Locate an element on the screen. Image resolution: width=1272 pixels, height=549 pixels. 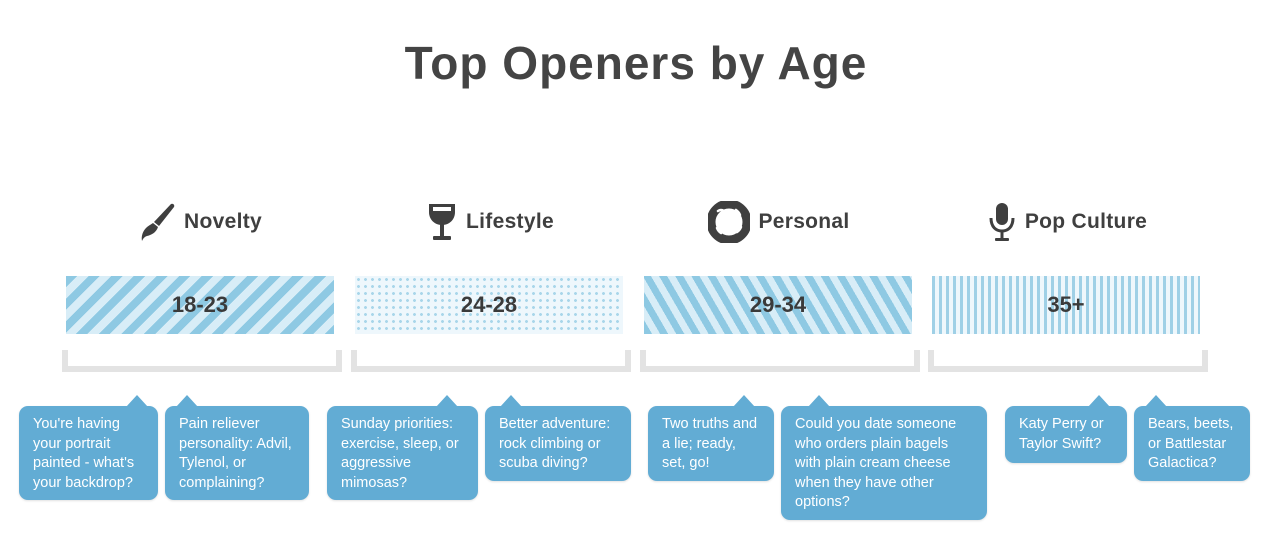
age-band-35-plus: 35+ is located at coordinates (1066, 305).